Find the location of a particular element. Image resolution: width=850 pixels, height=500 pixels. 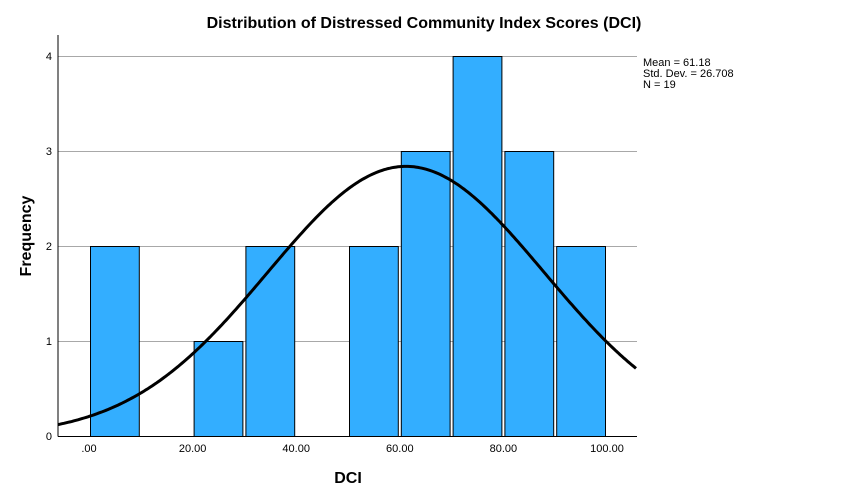

x-tick-label: 100.00 is located at coordinates (607, 449).